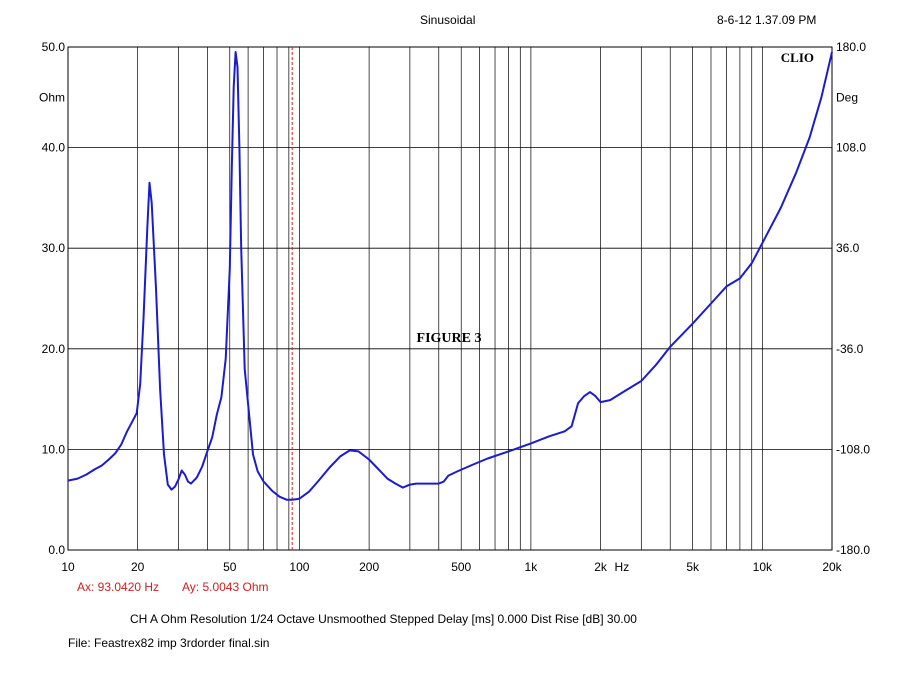 The height and width of the screenshot is (675, 900). What do you see at coordinates (54, 47) in the screenshot?
I see `y-tick-label: 50.0` at bounding box center [54, 47].